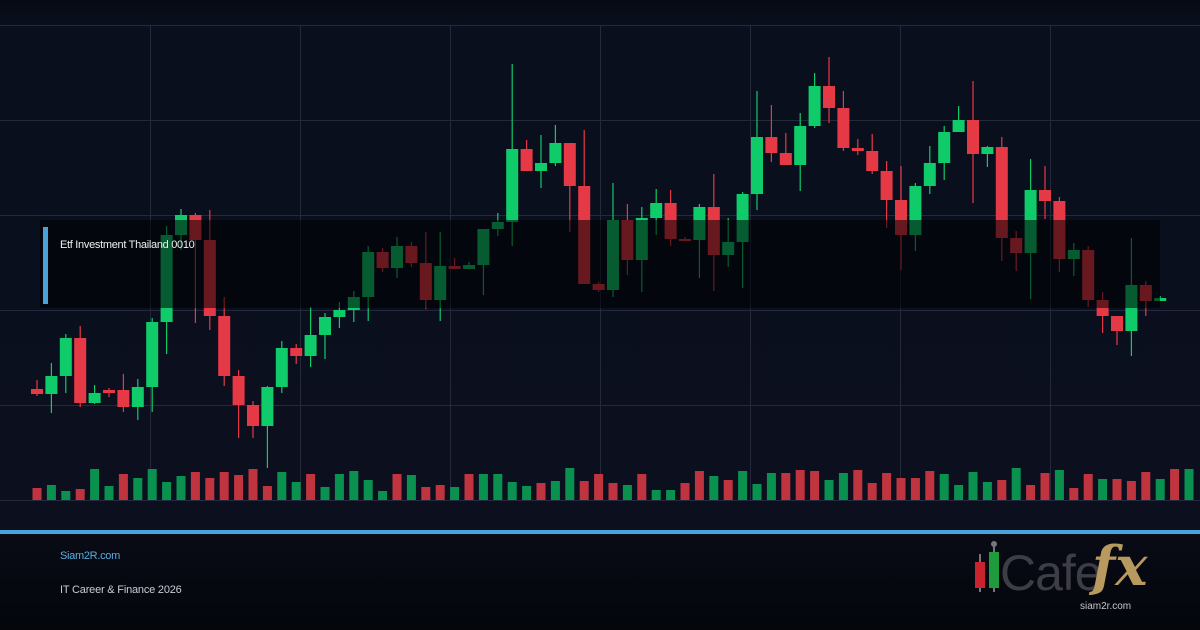 This screenshot has width=1200, height=630. I want to click on logo-fx: fx, so click(1120, 566).